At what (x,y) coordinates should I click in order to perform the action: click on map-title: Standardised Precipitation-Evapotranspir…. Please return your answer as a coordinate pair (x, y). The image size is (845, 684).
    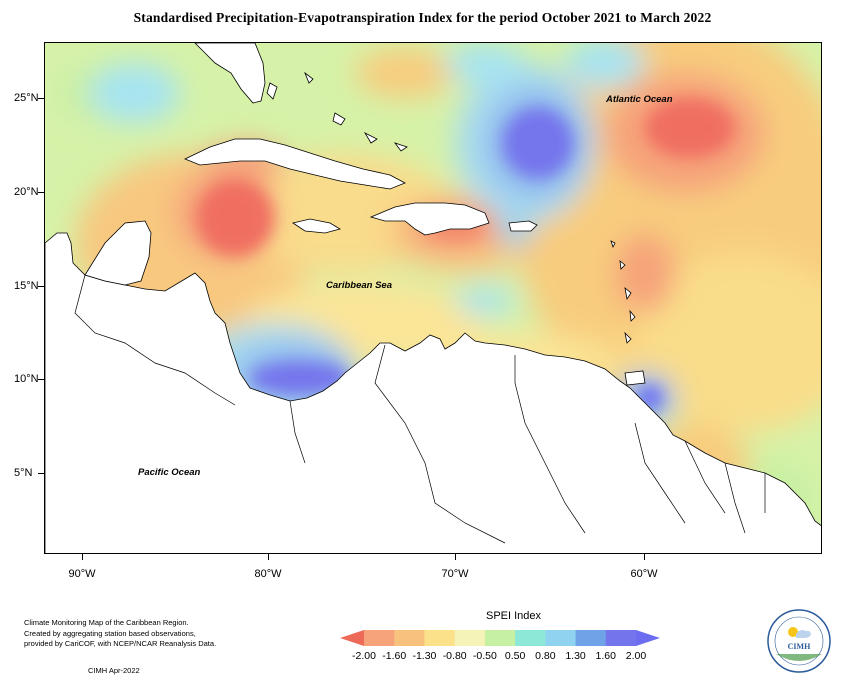
    Looking at the image, I should click on (422, 17).